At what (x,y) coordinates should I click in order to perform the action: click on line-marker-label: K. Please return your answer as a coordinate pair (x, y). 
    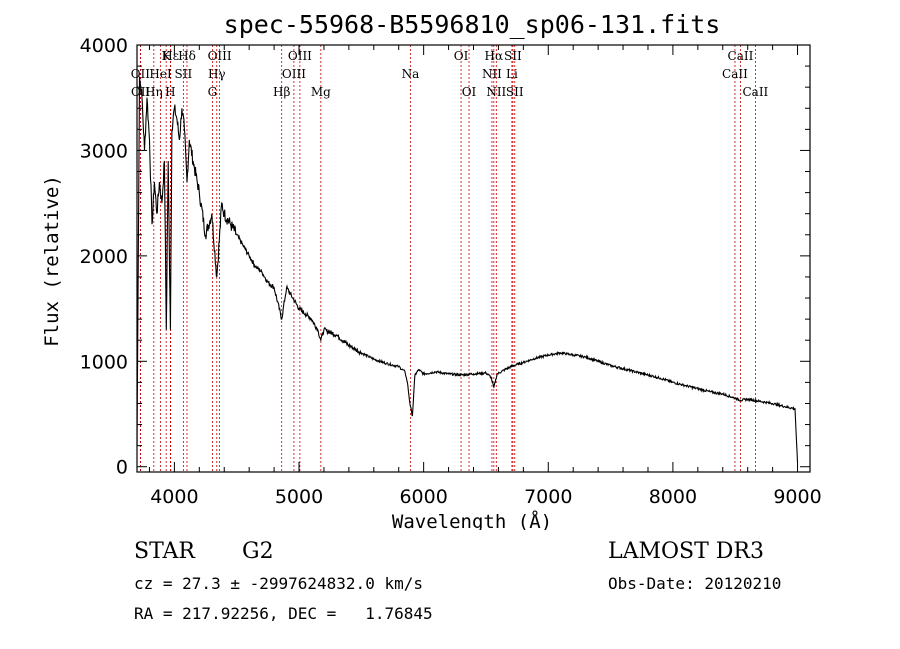
    Looking at the image, I should click on (167, 56).